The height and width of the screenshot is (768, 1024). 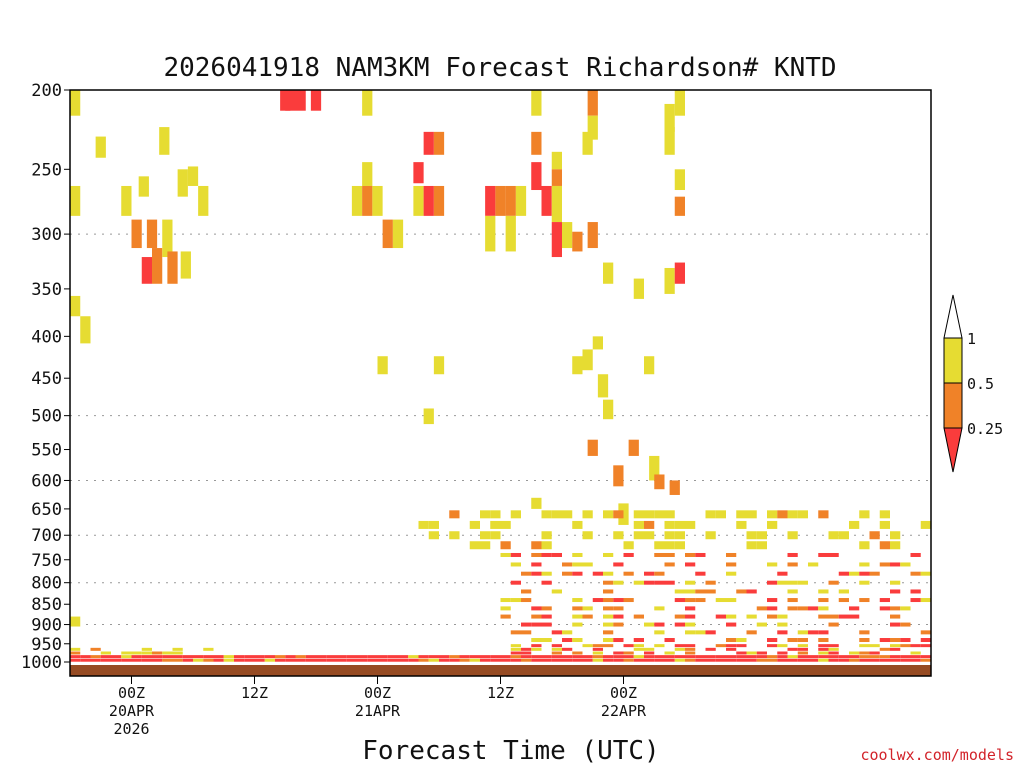 What do you see at coordinates (46, 536) in the screenshot?
I see `y-tick-label-700: 700` at bounding box center [46, 536].